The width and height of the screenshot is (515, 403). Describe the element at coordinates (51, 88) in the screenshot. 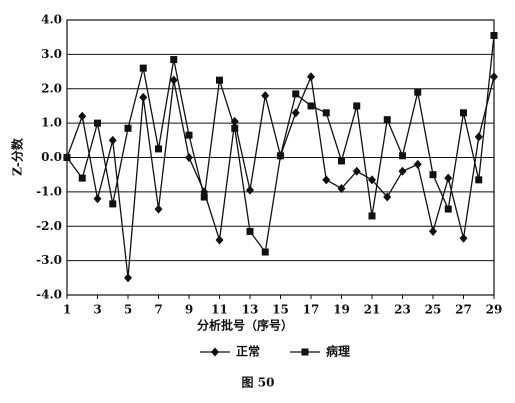

I see `y-tick-label: 2.0` at that location.